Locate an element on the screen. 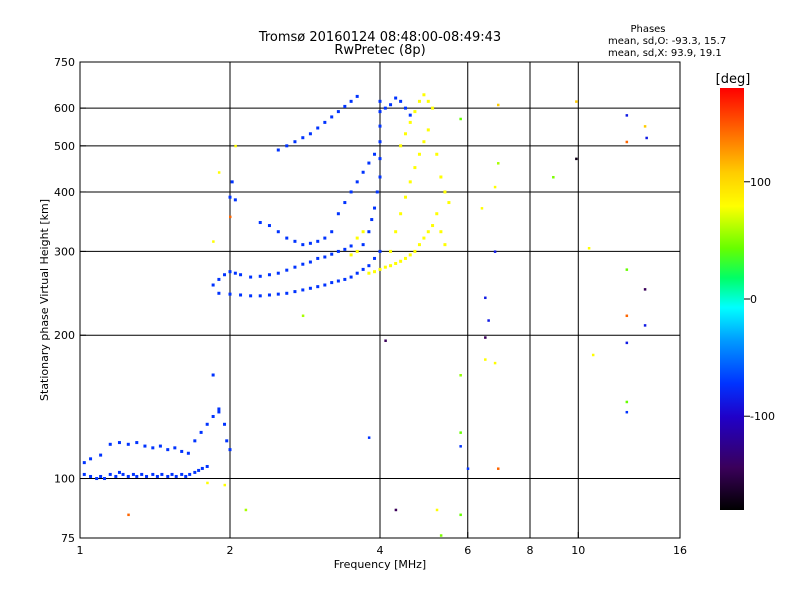  colorbar-tick-label: 100 is located at coordinates (760, 182).